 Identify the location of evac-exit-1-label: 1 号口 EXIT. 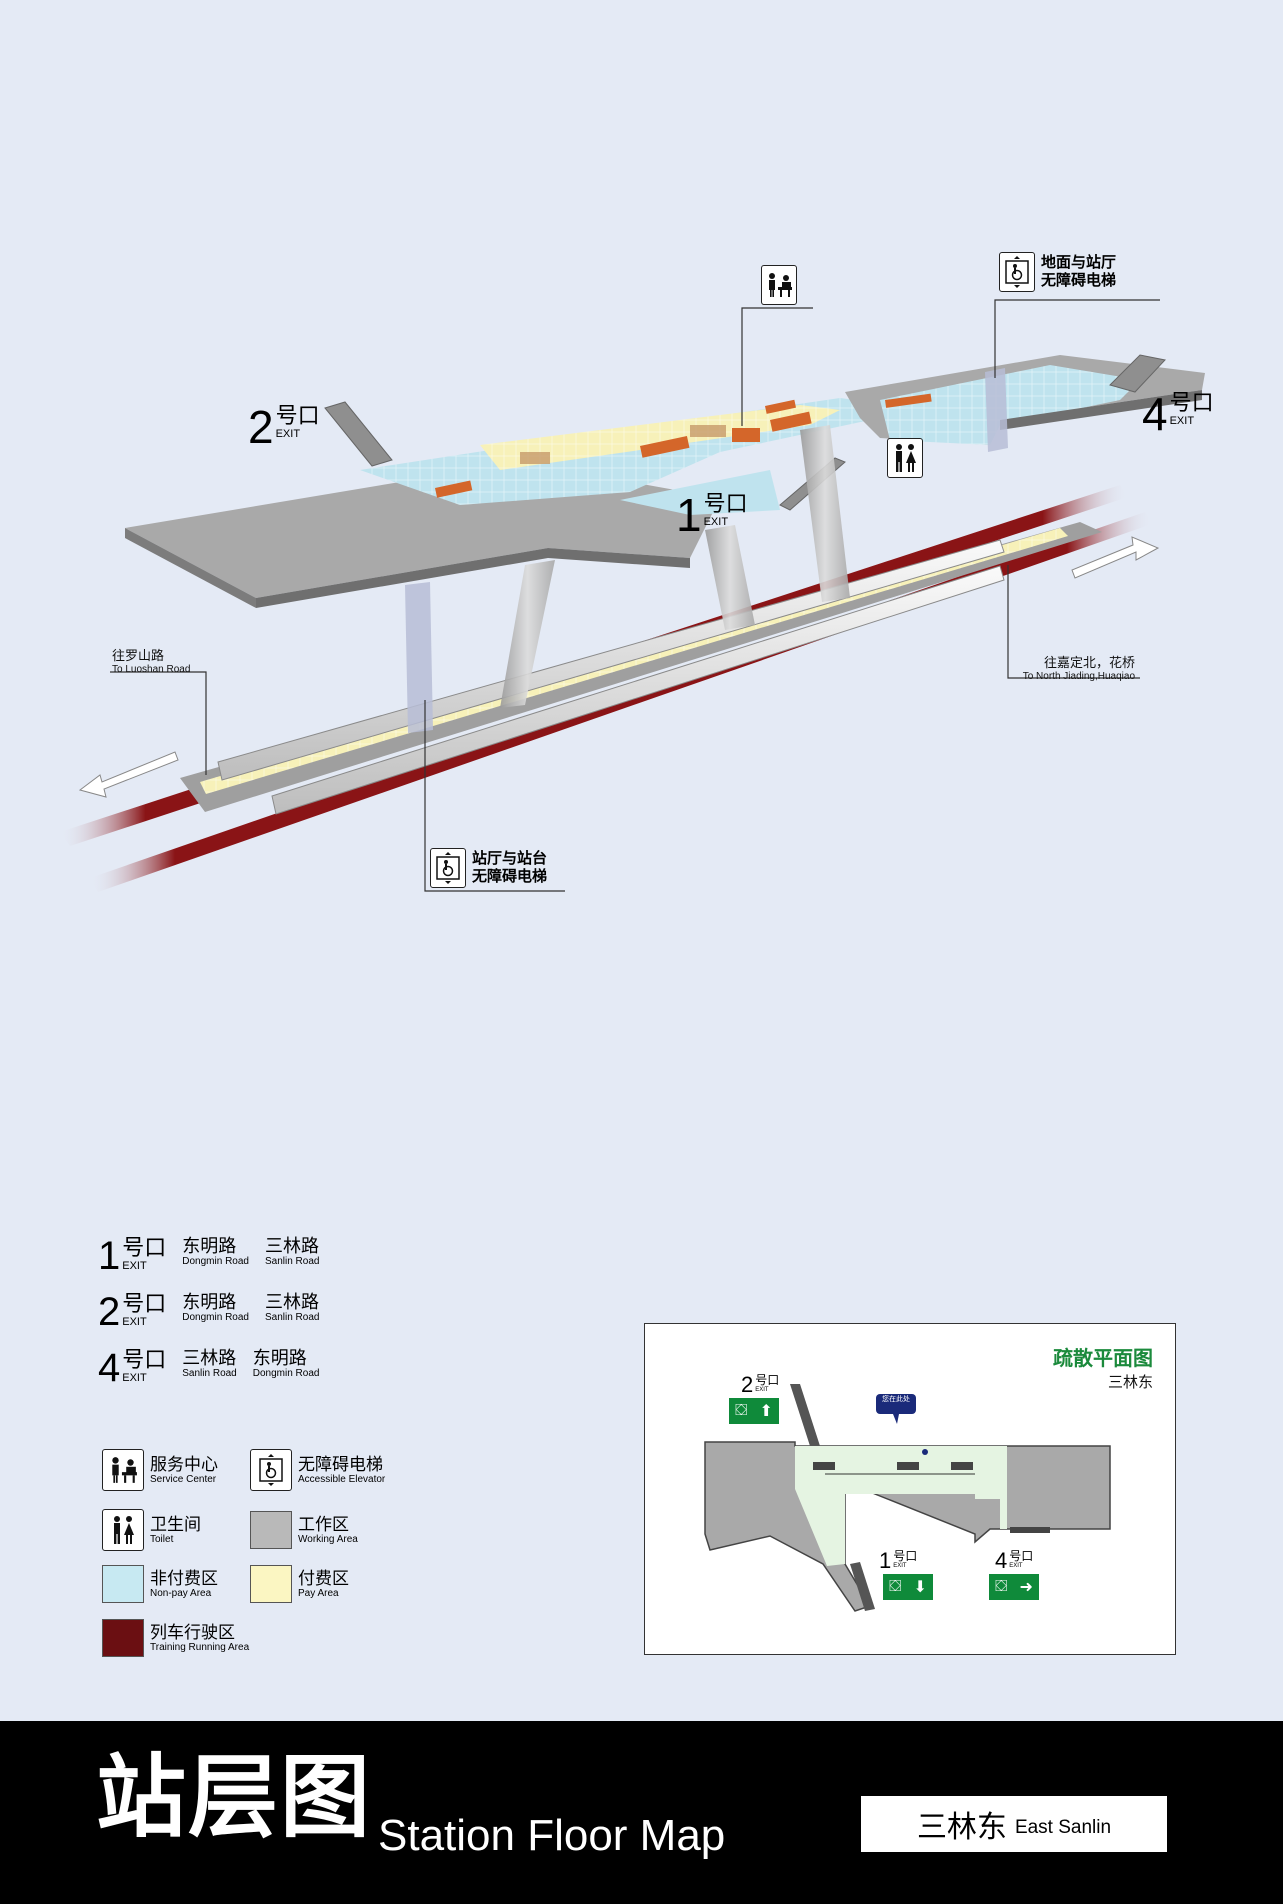
(898, 1561).